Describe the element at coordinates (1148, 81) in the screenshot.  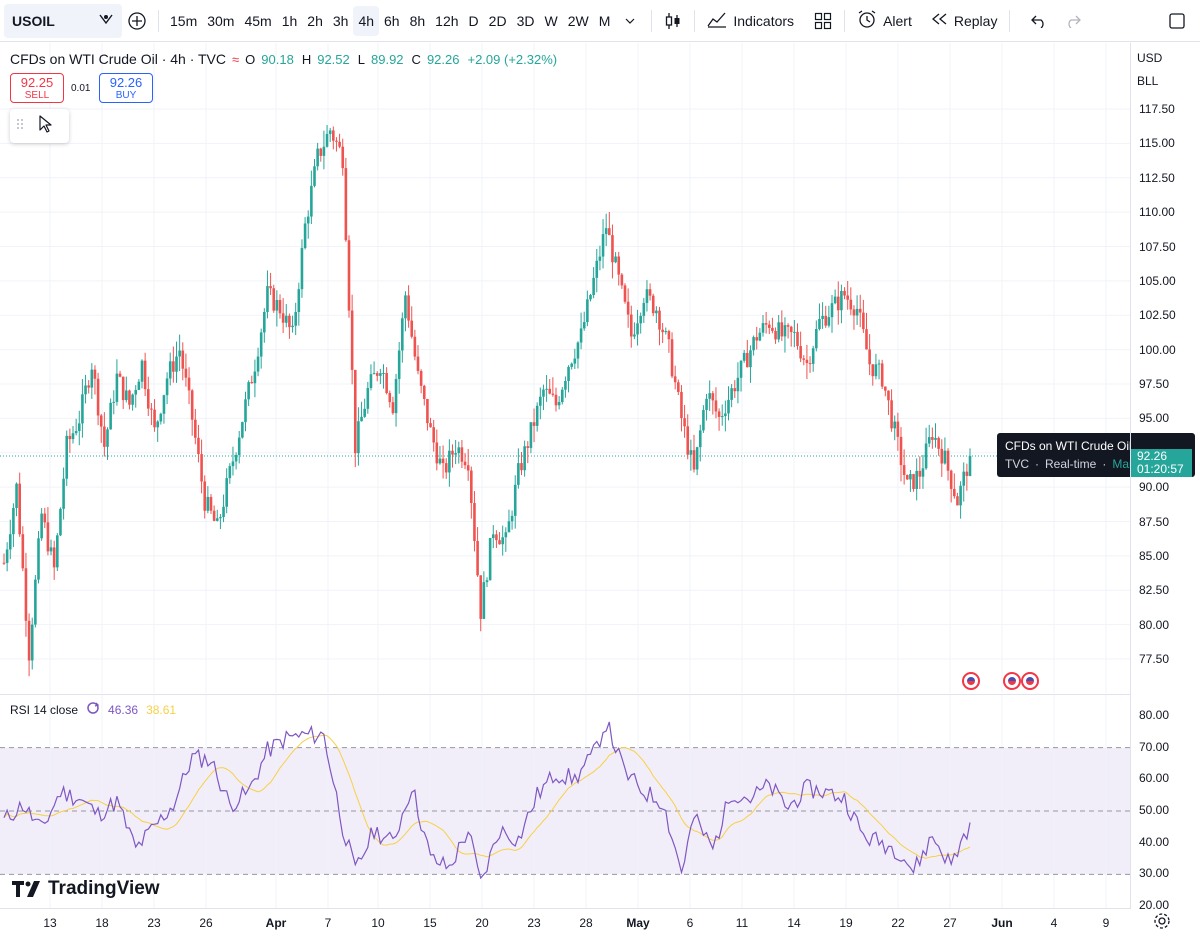
I see `unit-selector: BLL` at that location.